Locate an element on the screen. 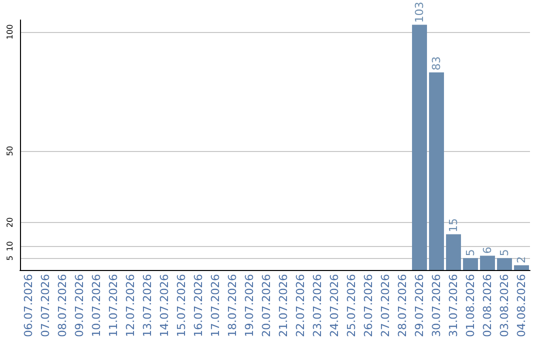  x-tick-label: 21.07.2026 is located at coordinates (283, 305).